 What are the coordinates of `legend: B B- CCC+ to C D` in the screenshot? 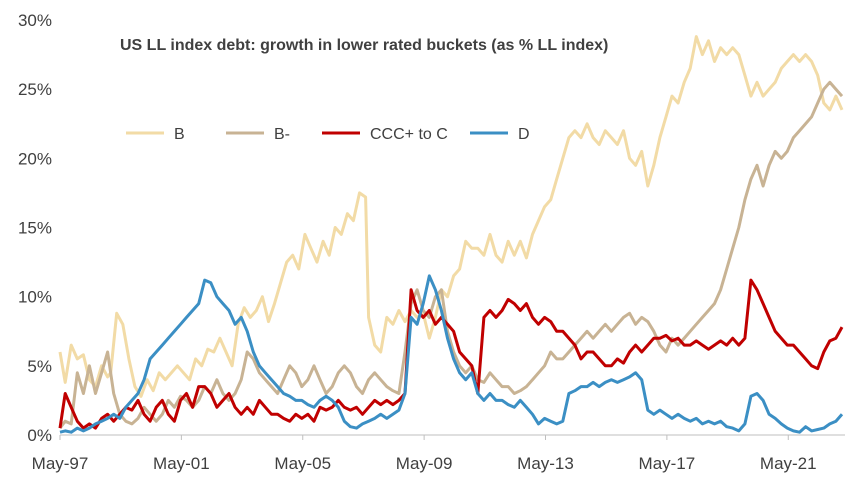 It's located at (328, 134).